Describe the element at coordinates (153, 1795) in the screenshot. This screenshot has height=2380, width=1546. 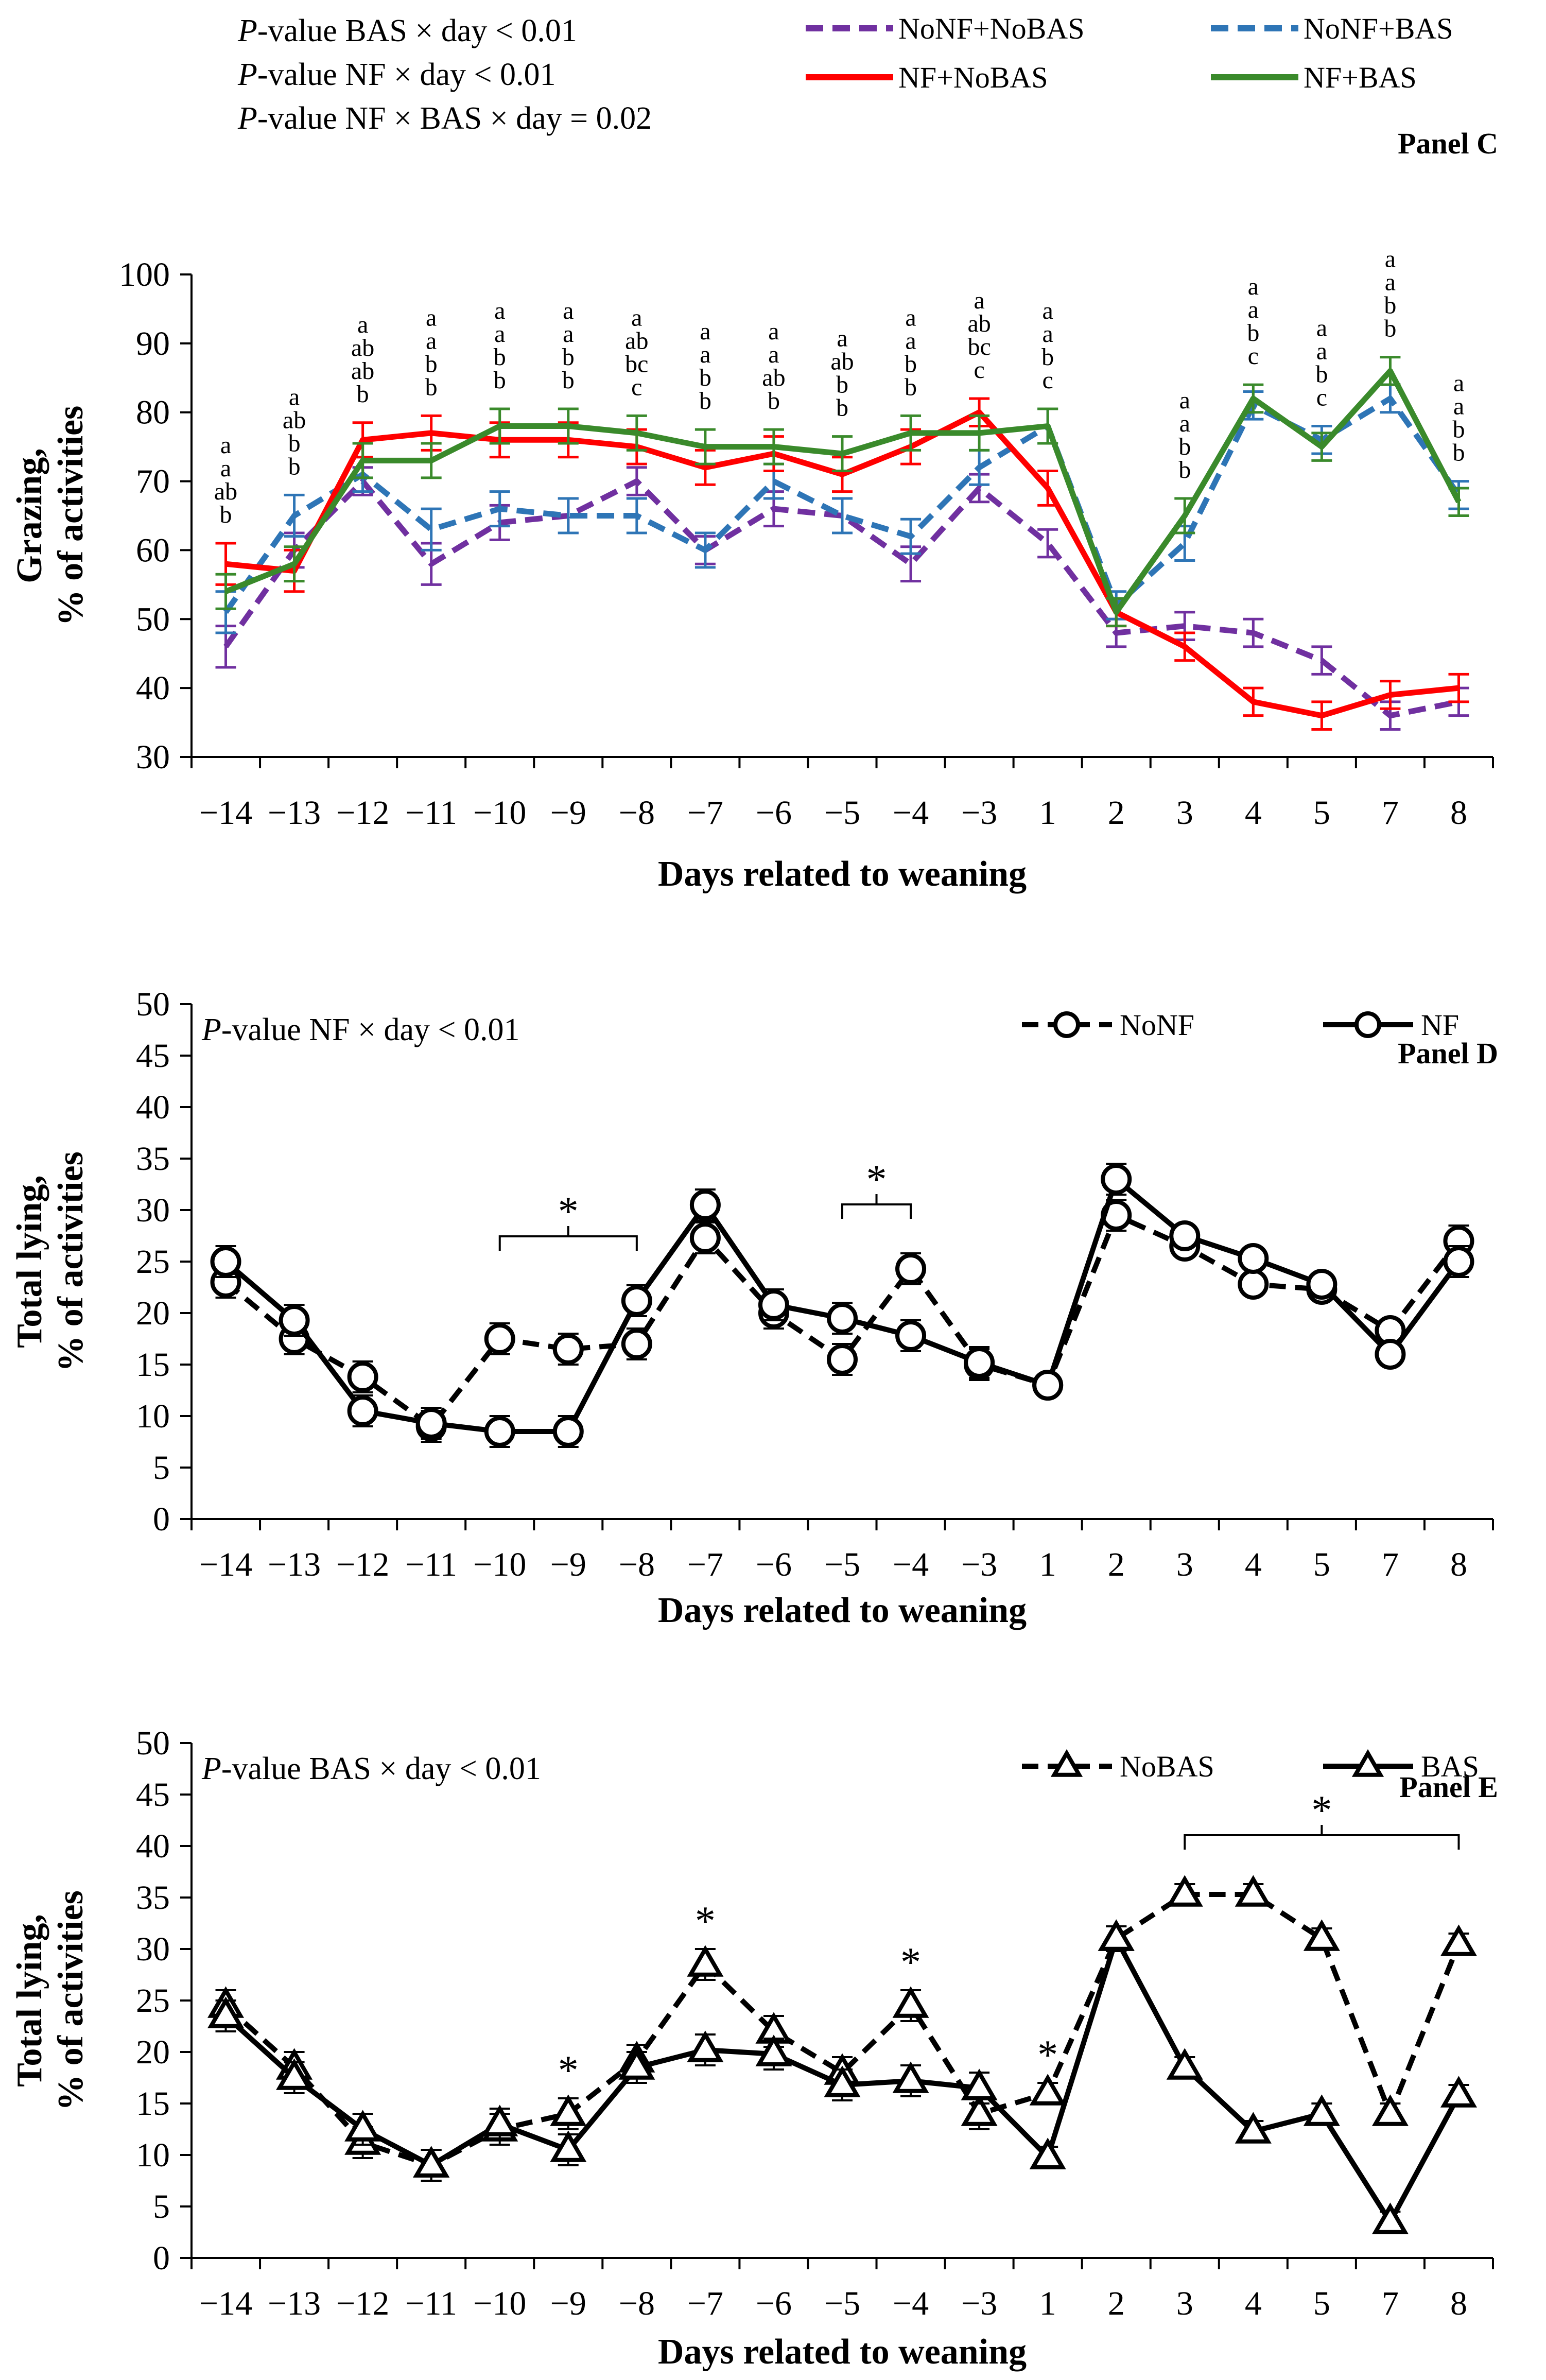
I see `y-tick-label: 45` at that location.